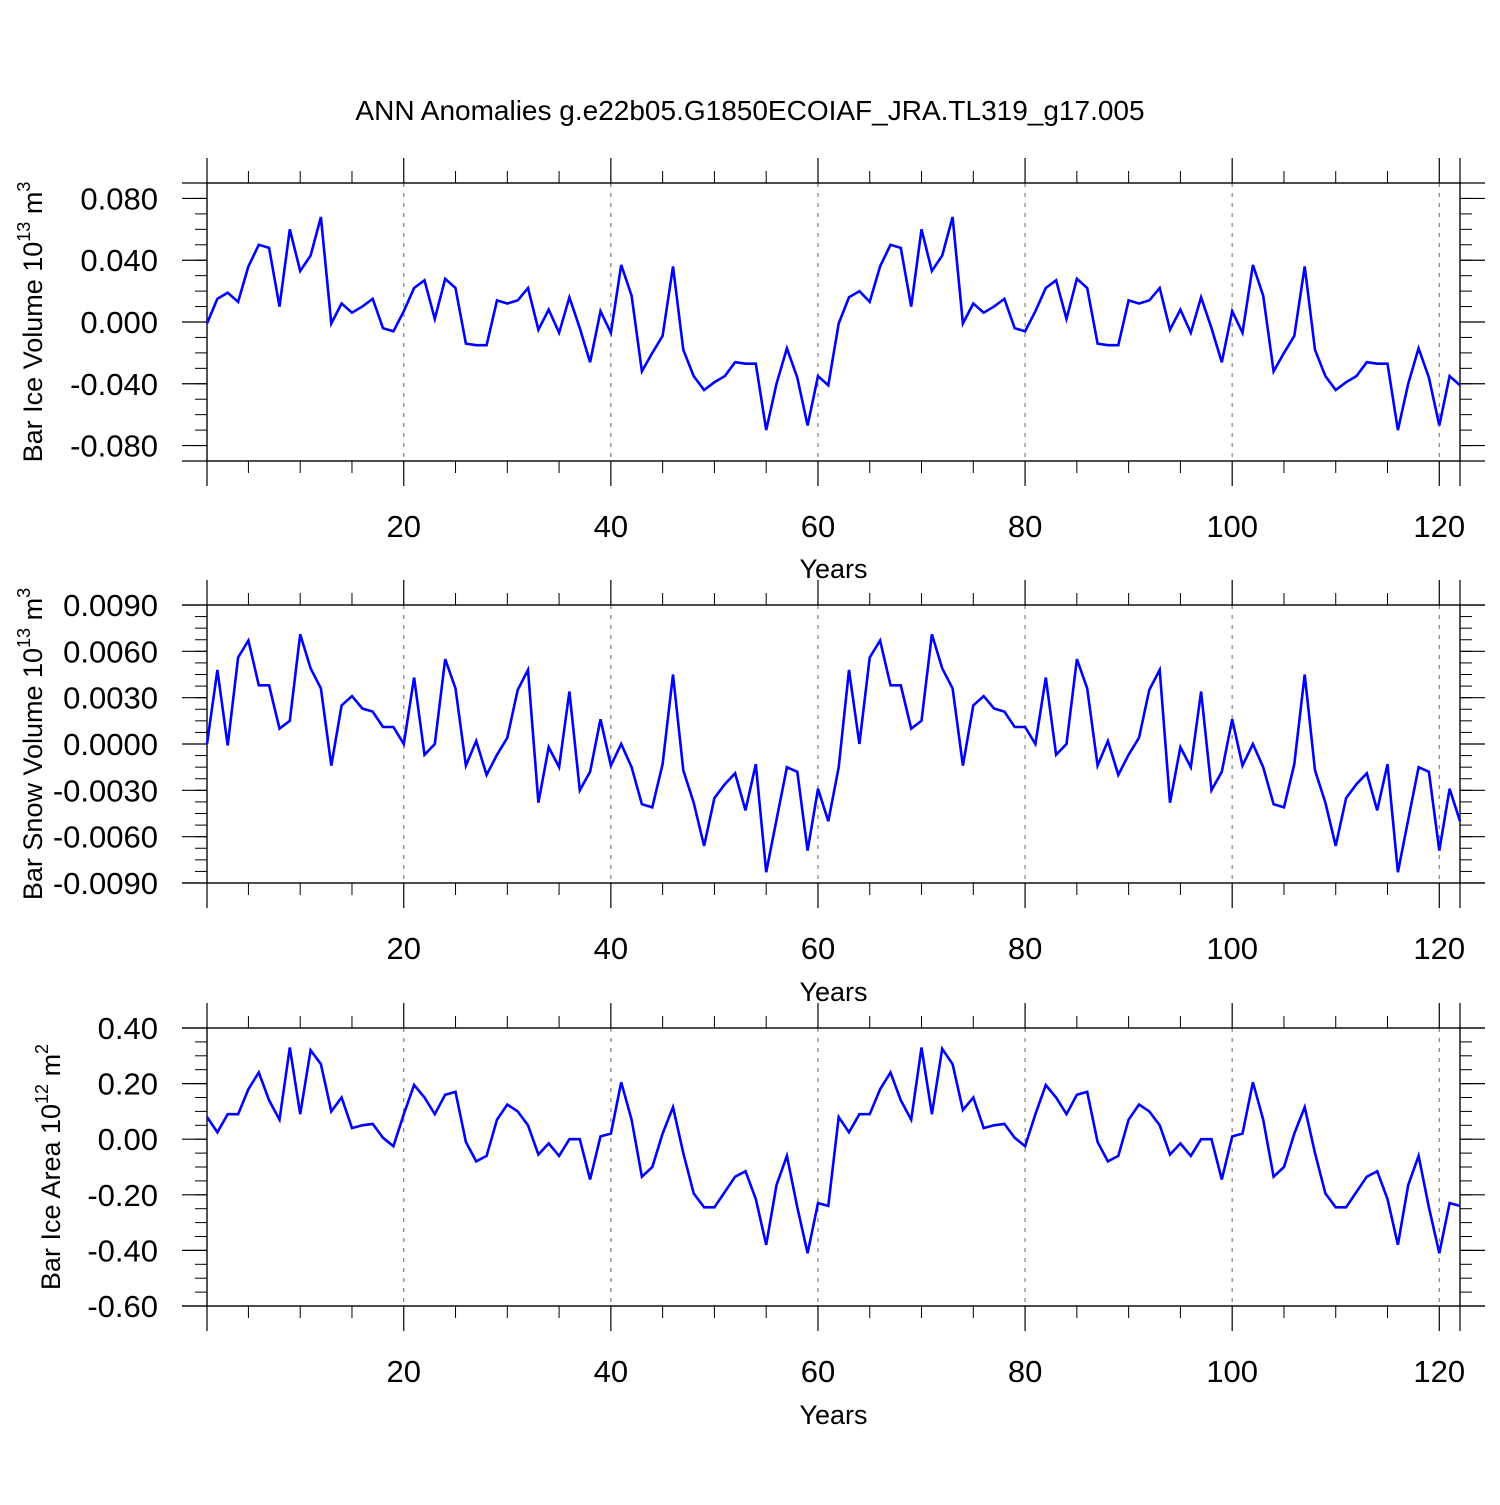  What do you see at coordinates (42, 1049) in the screenshot?
I see `y-axis-label-unit-exp: 2` at bounding box center [42, 1049].